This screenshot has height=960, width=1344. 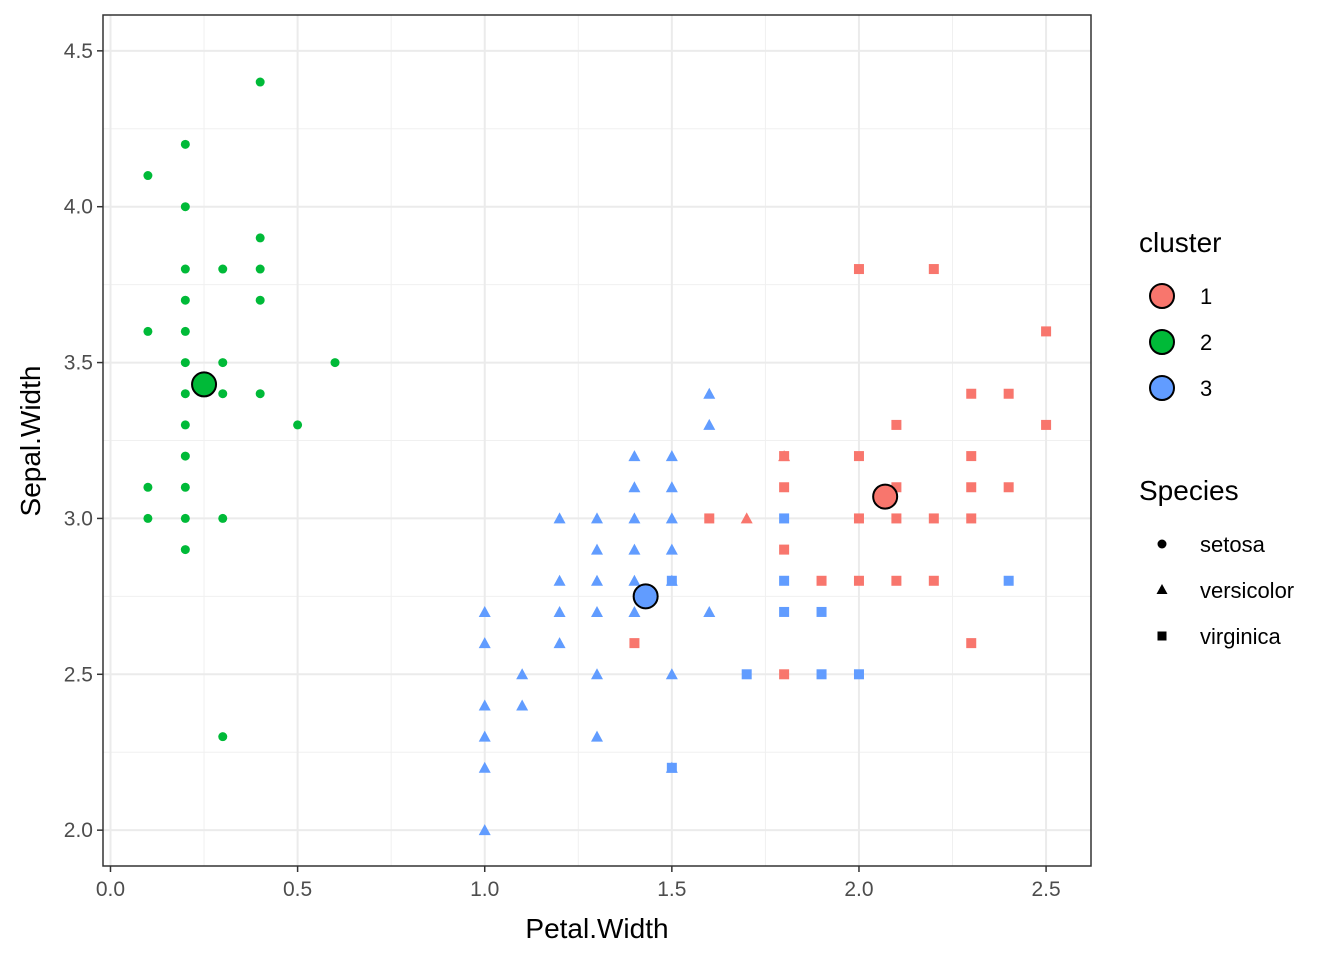 What do you see at coordinates (1206, 296) in the screenshot?
I see `cluster-legend-label-1: 1` at bounding box center [1206, 296].